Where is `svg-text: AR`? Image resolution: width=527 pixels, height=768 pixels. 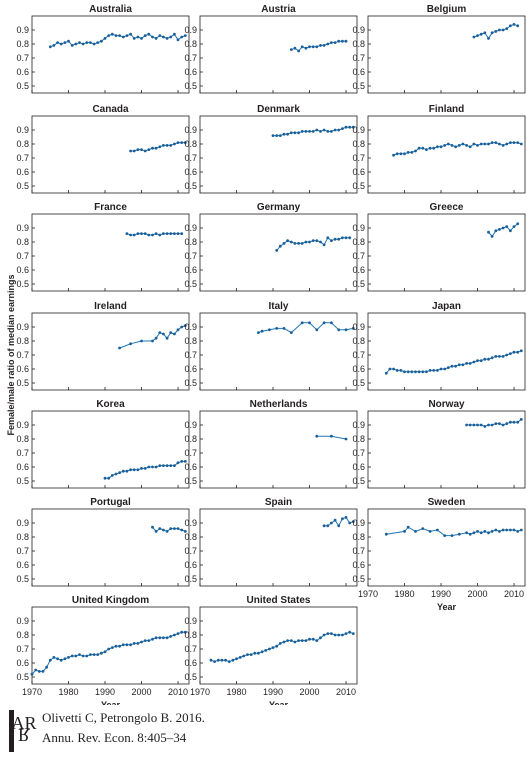
svg-text: AR is located at coordinates (23, 723).